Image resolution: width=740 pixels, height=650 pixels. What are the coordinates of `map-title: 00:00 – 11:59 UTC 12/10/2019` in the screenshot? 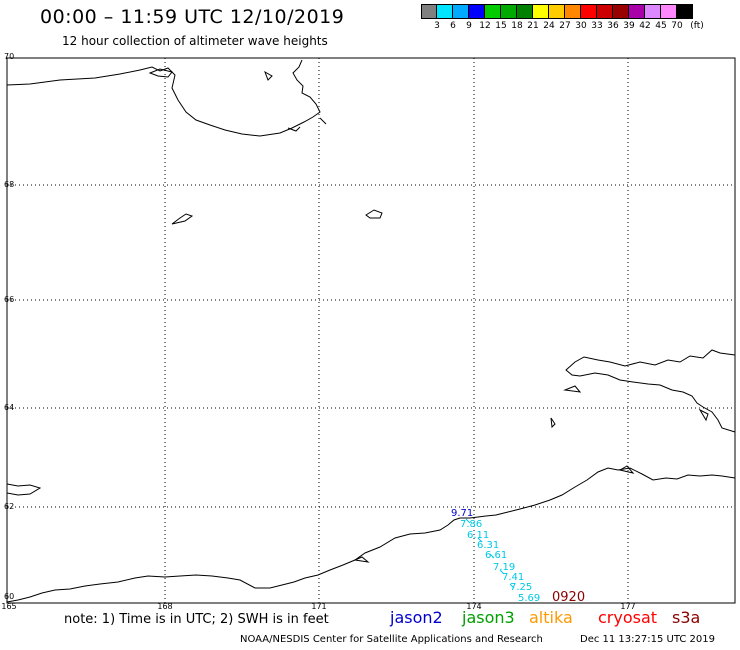 It's located at (192, 17).